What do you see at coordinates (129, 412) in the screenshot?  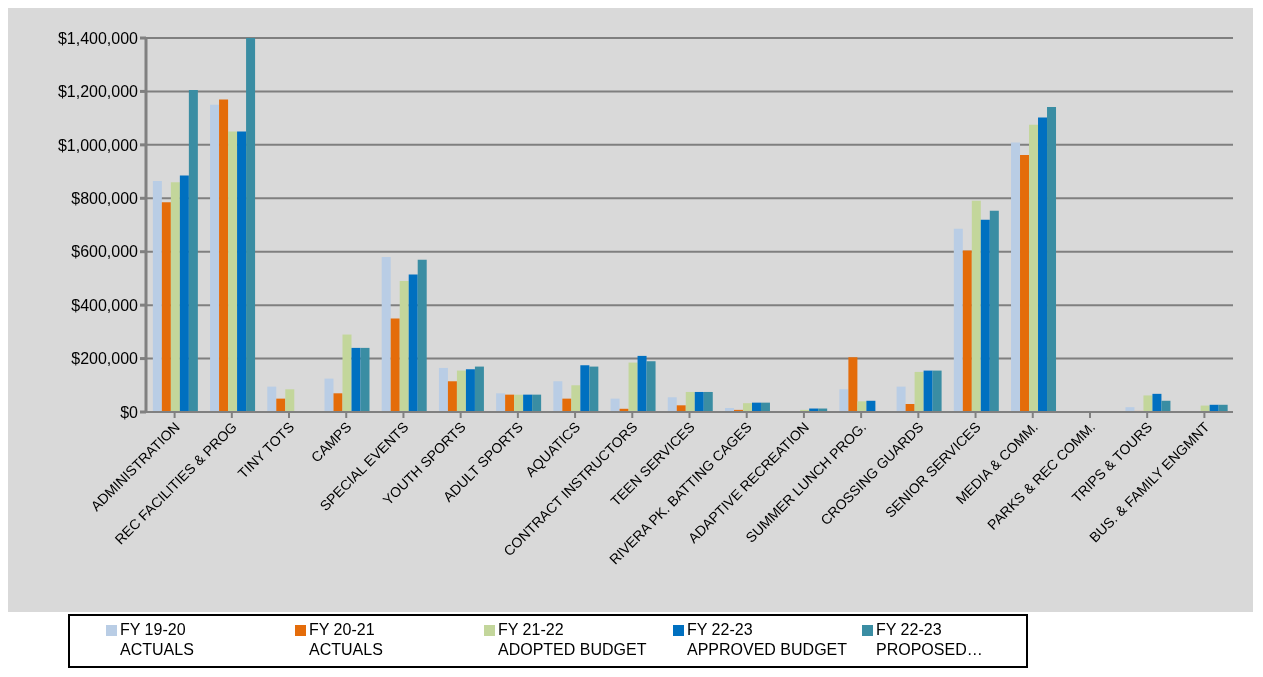 I see `y-tick-label: $0` at bounding box center [129, 412].